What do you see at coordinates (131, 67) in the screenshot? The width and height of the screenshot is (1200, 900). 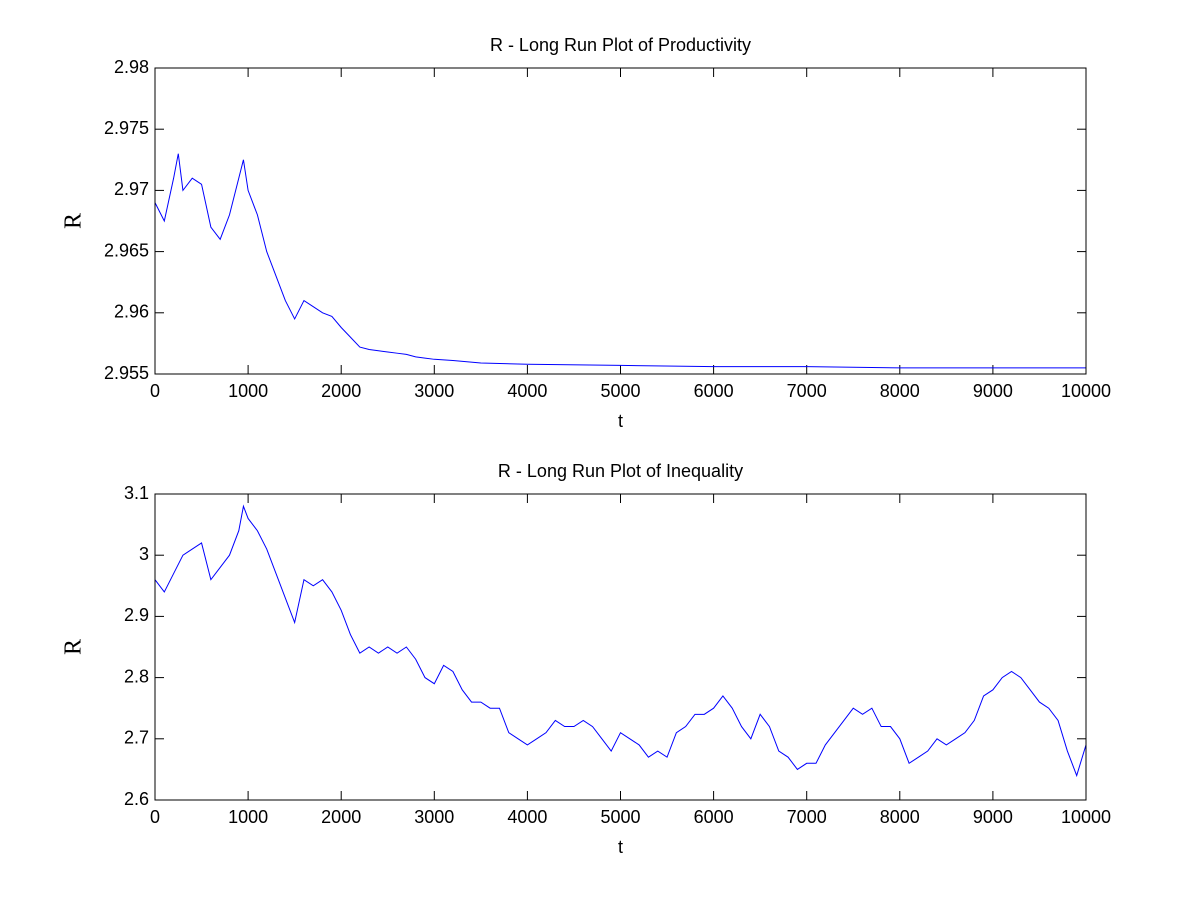 I see `y-tick-label: 2.98` at bounding box center [131, 67].